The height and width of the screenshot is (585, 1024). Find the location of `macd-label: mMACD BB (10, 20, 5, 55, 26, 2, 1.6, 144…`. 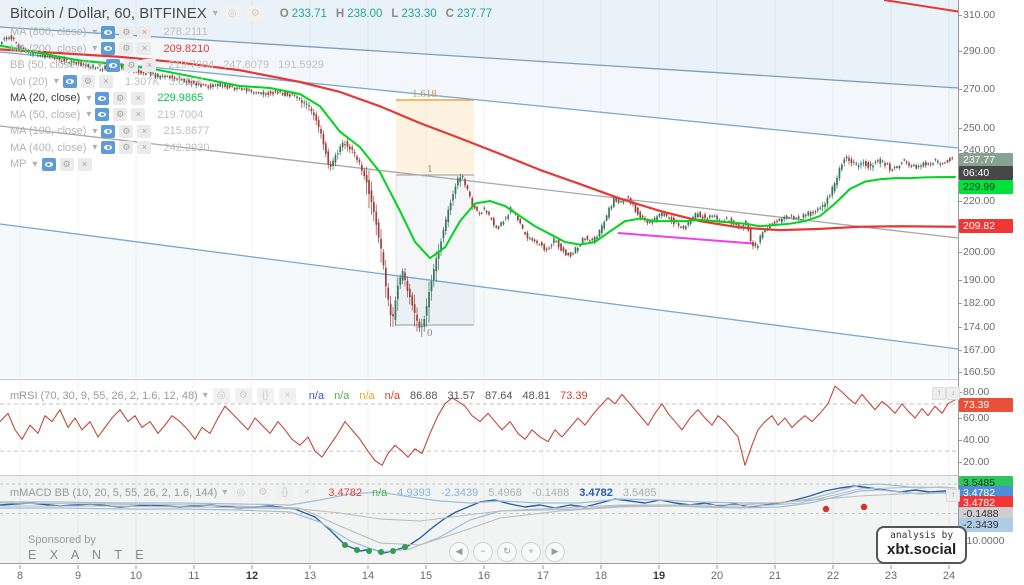

macd-label: mMACD BB (10, 20, 5, 55, 26, 2, 1.6, 144… is located at coordinates (114, 492).